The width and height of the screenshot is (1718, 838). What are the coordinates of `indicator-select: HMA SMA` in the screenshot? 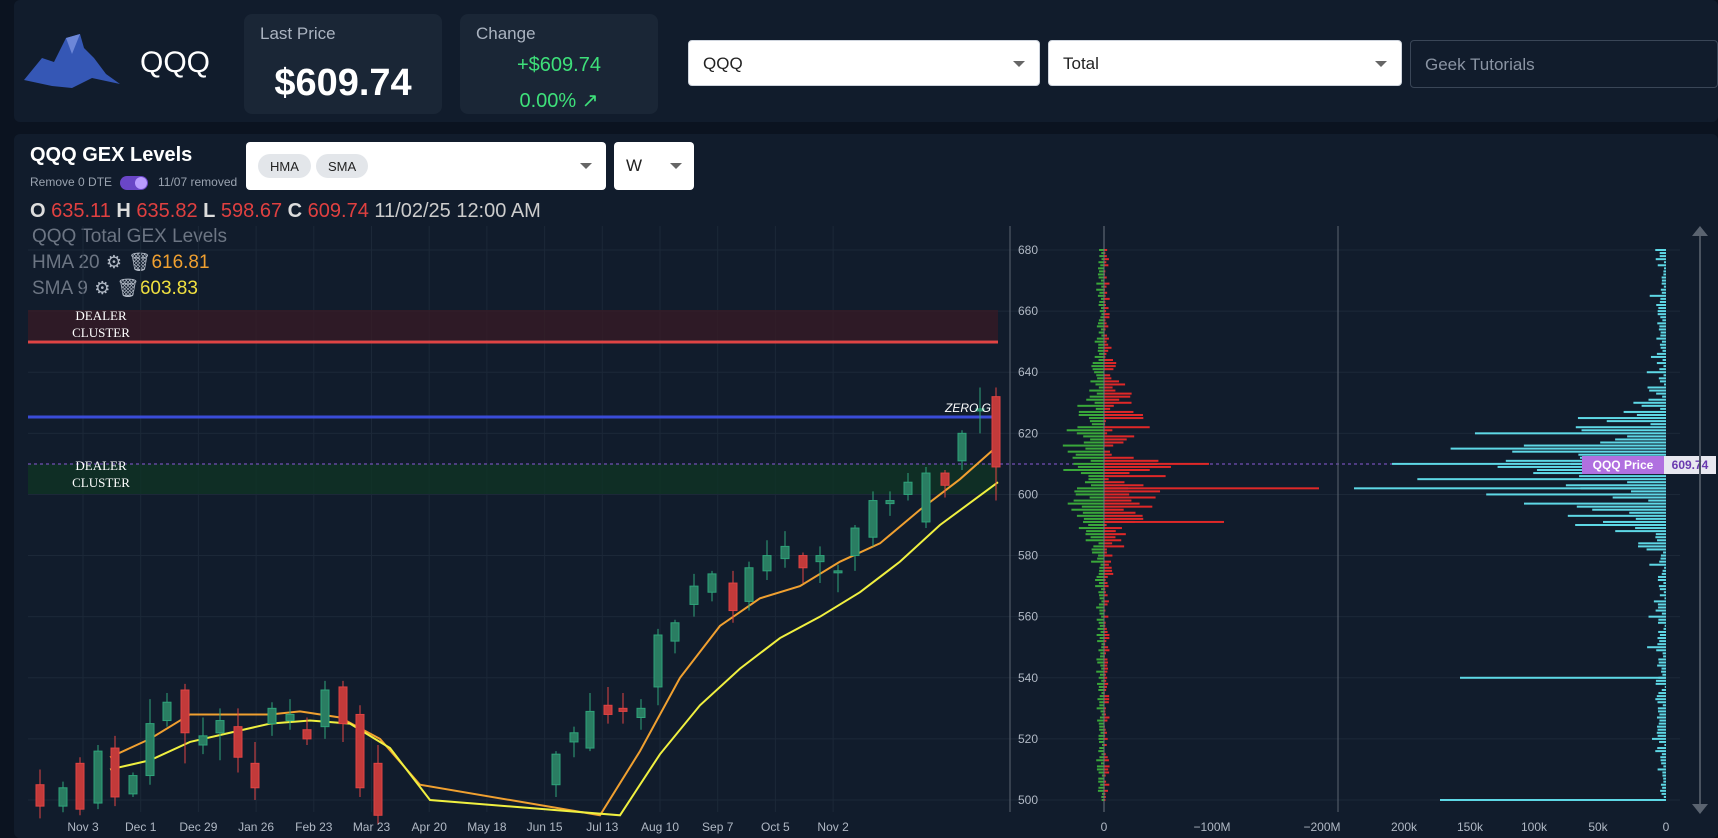 It's located at (426, 166).